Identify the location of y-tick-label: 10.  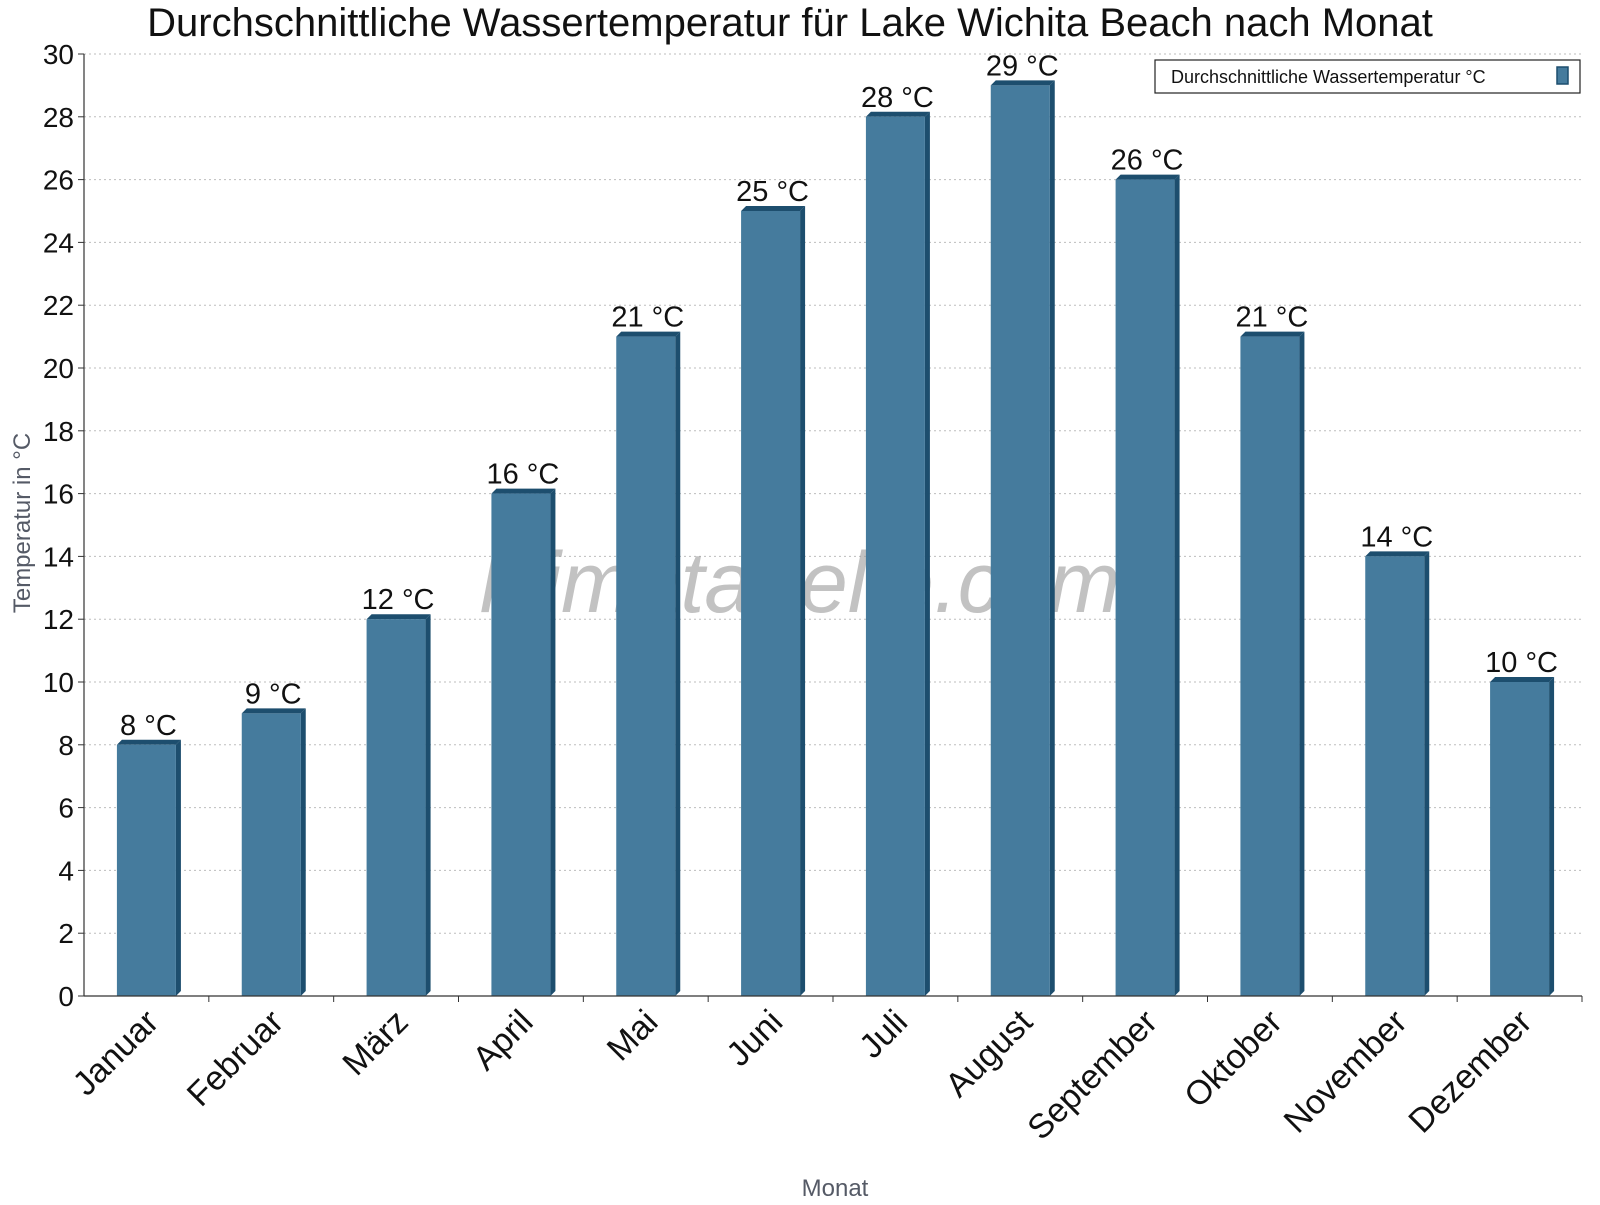
(58, 682).